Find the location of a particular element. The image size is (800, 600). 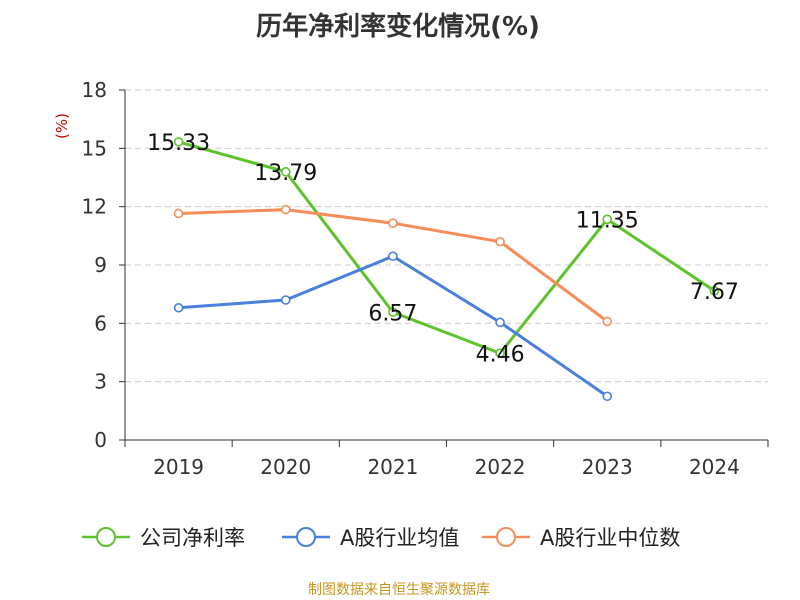

legend: 公司净利率 A股行业均值 A股行业中位数 is located at coordinates (381, 538).